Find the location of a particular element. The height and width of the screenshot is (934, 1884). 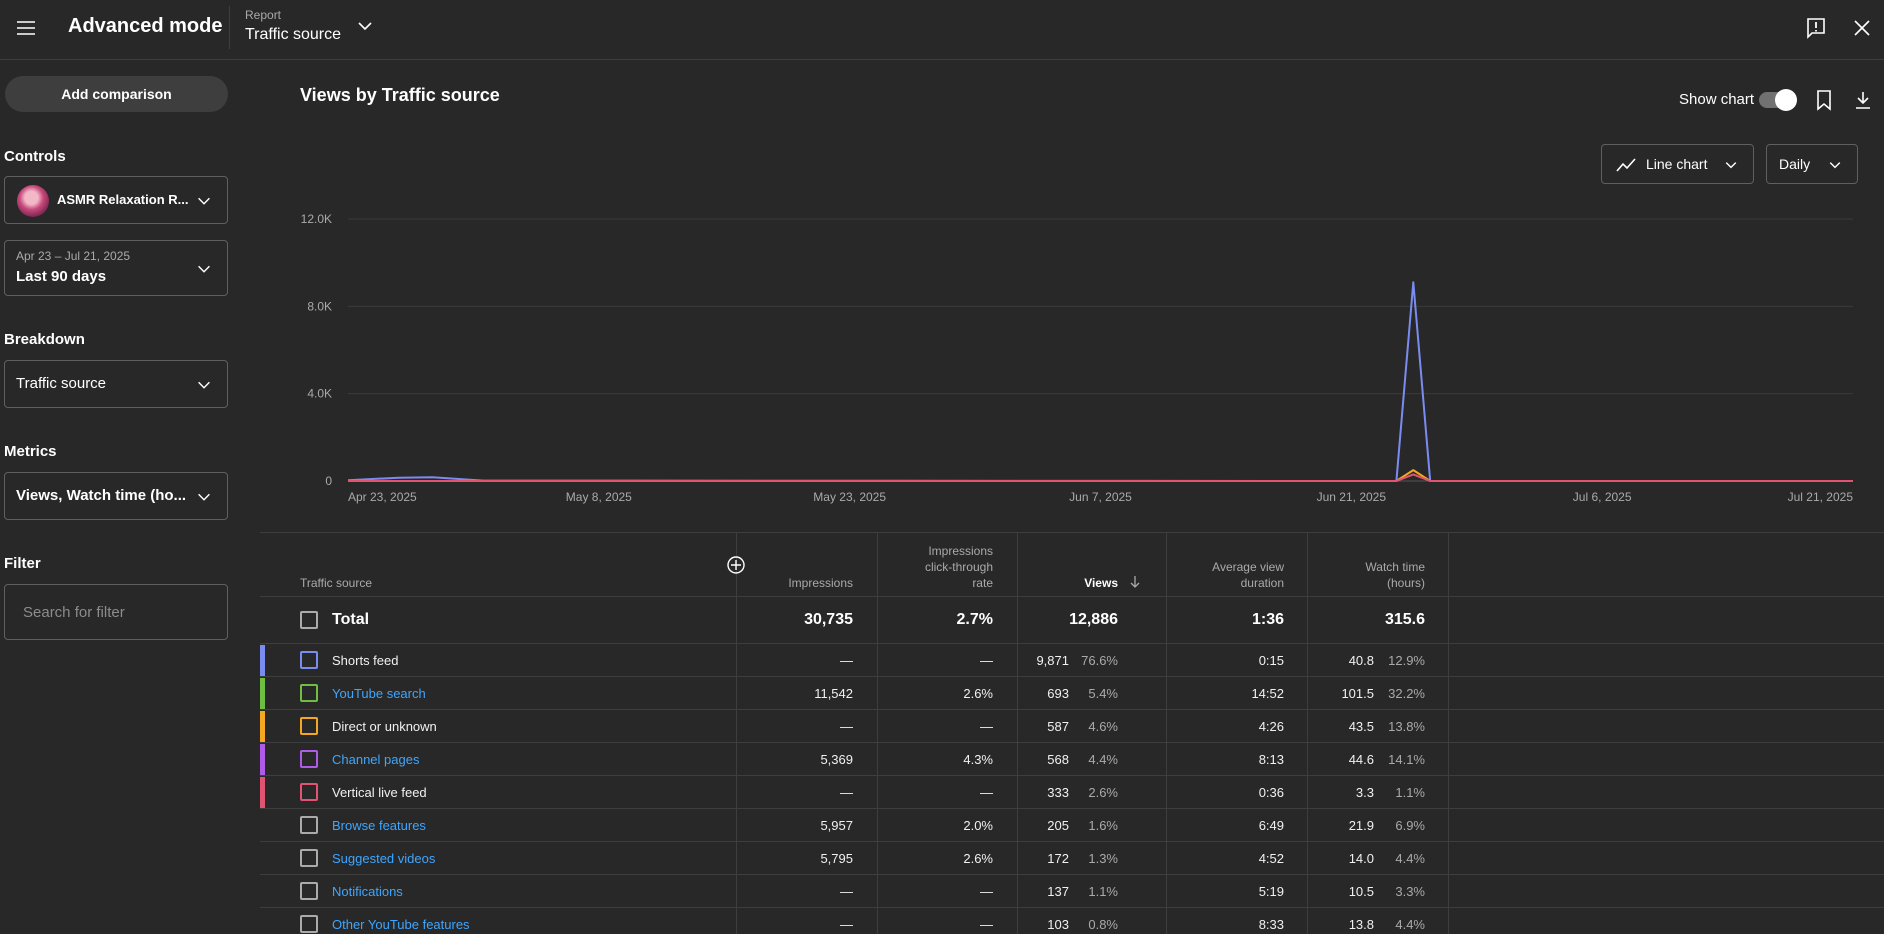

toggle-knob is located at coordinates (1786, 100).